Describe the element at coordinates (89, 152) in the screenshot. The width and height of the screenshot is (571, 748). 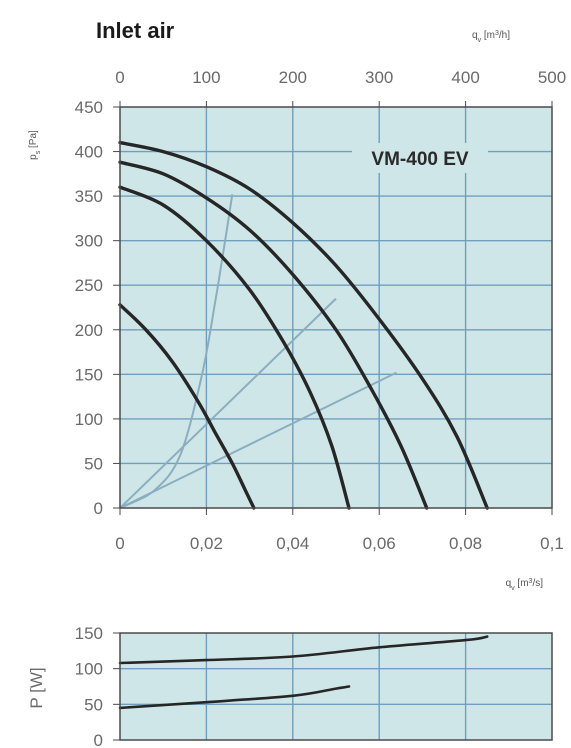
I see `y-tick-label: 400` at that location.